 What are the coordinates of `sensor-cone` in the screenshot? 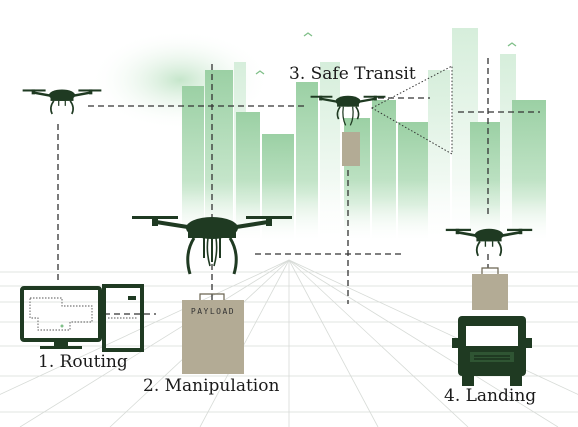 It's located at (411, 110).